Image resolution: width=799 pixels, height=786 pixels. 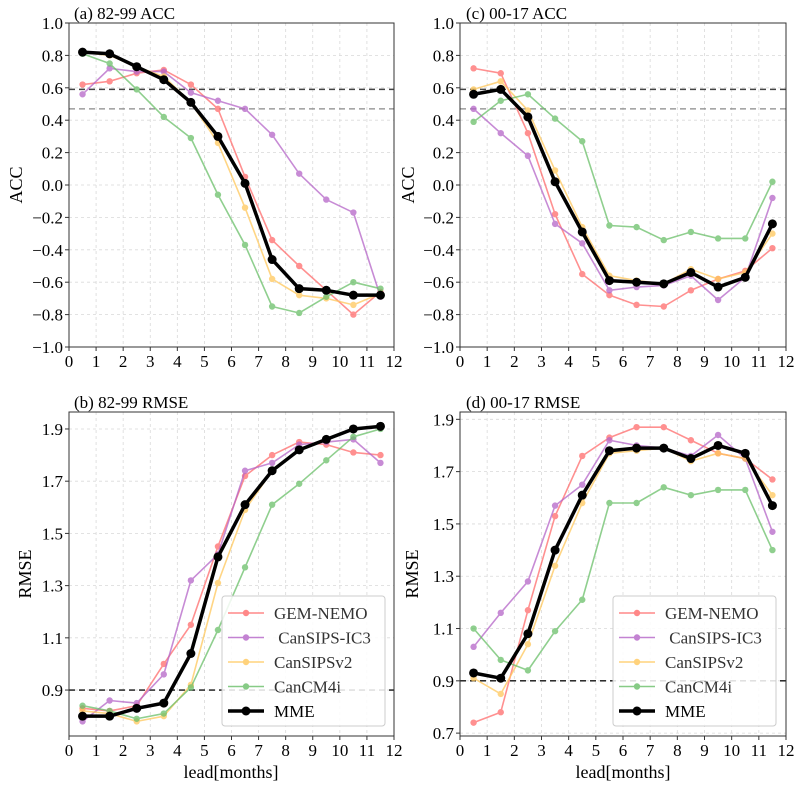 I want to click on y-tick-label: −1.0, so click(x=47, y=347).